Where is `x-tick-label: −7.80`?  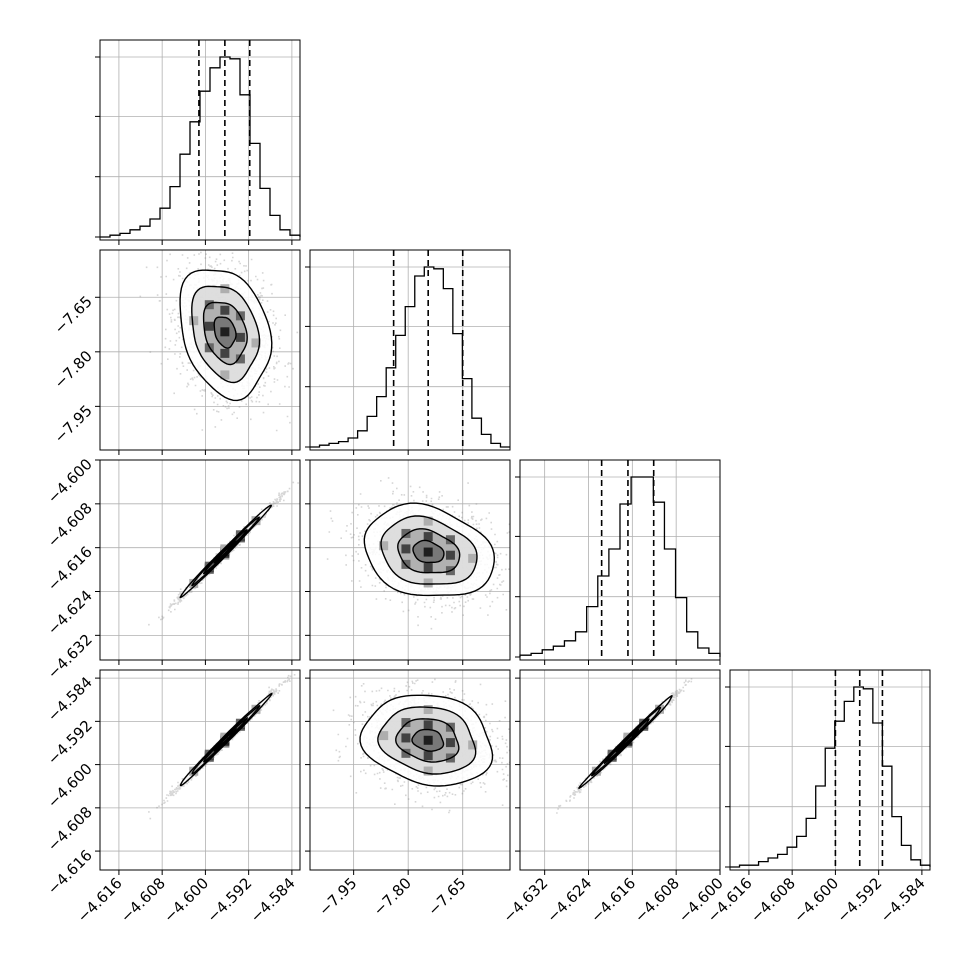 x-tick-label: −7.80 is located at coordinates (392, 896).